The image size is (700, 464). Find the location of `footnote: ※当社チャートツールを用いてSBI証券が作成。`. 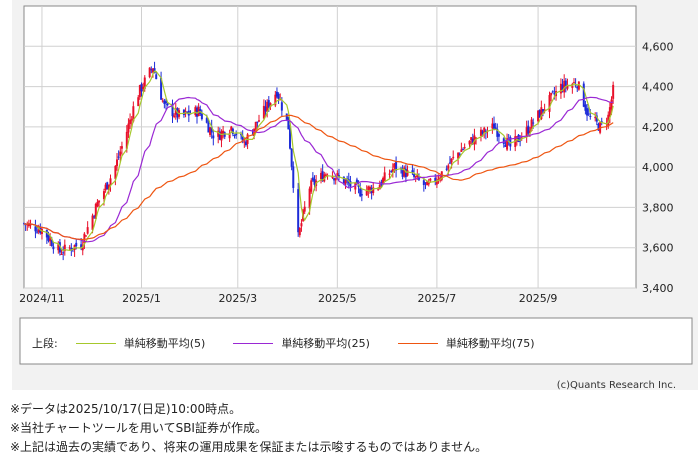

footnote: ※当社チャートツールを用いてSBI証券が作成。 is located at coordinates (138, 428).